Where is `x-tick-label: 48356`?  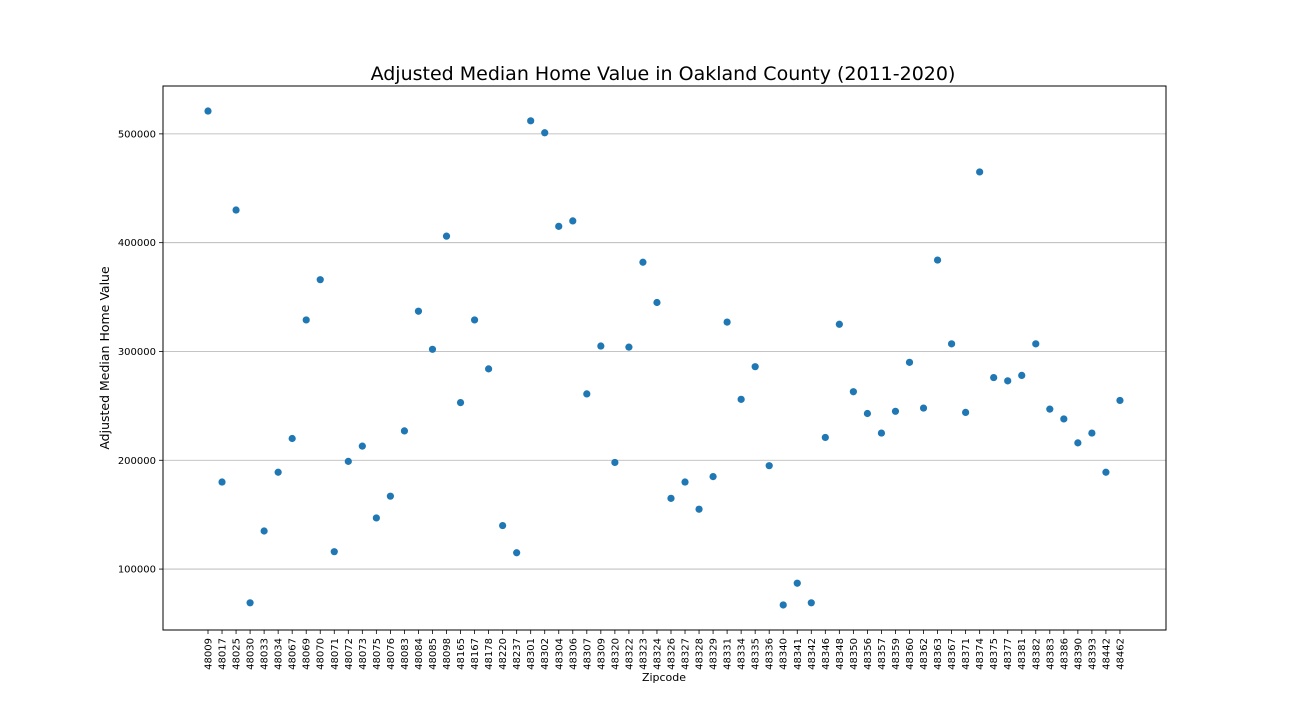
x-tick-label: 48356 is located at coordinates (868, 654).